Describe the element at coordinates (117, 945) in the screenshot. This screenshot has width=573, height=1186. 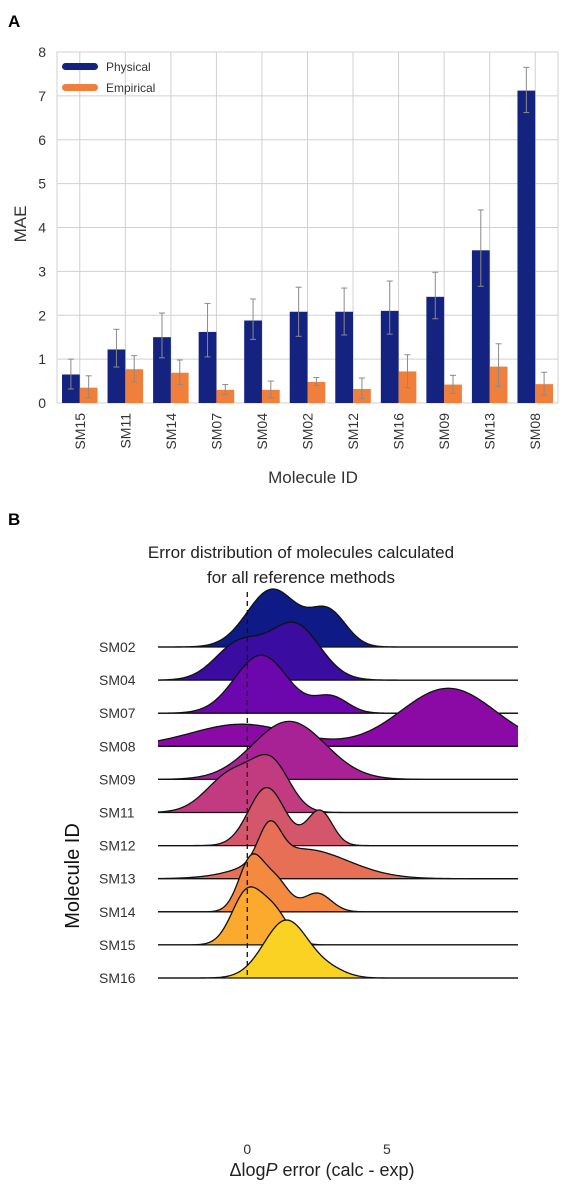
I see `ridge-label-sm15: SM15` at that location.